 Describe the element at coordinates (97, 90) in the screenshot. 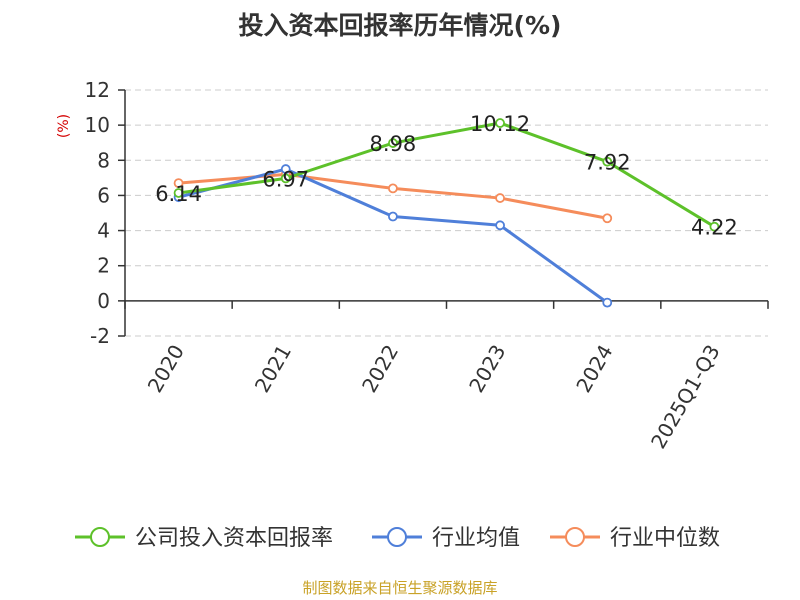

I see `y-tick-label: 12` at that location.